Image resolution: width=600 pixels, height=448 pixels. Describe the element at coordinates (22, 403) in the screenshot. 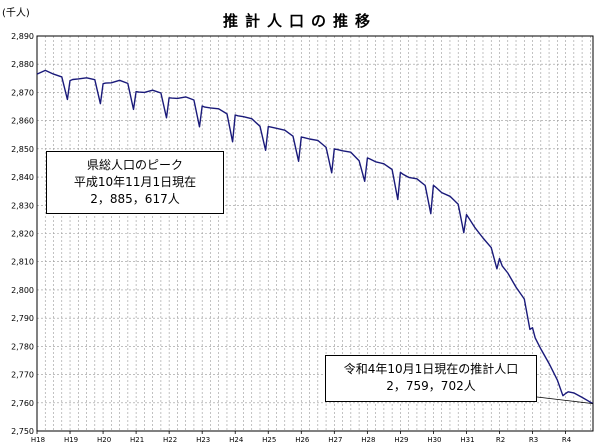

I see `y-tick-label: 2,760` at that location.